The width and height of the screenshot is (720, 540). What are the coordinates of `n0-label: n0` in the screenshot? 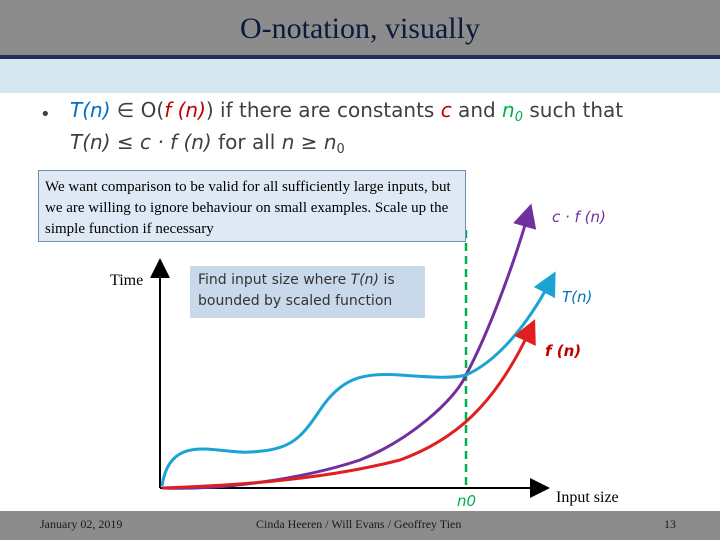 It's located at (467, 501).